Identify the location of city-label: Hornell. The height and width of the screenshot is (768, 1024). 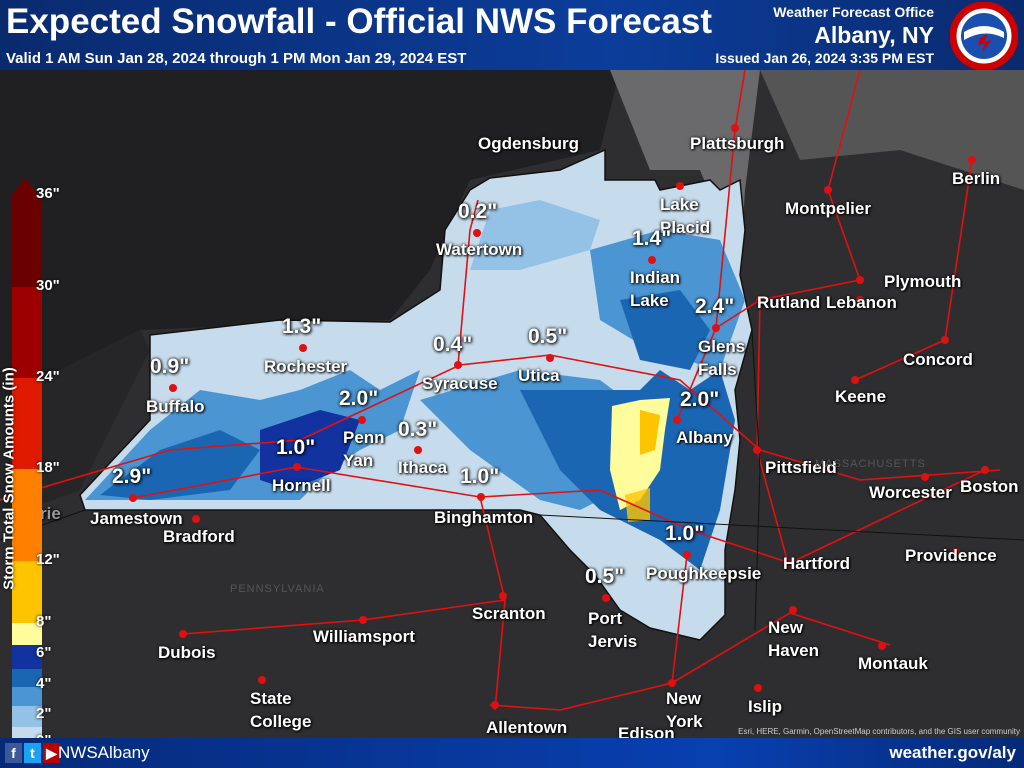
(301, 485).